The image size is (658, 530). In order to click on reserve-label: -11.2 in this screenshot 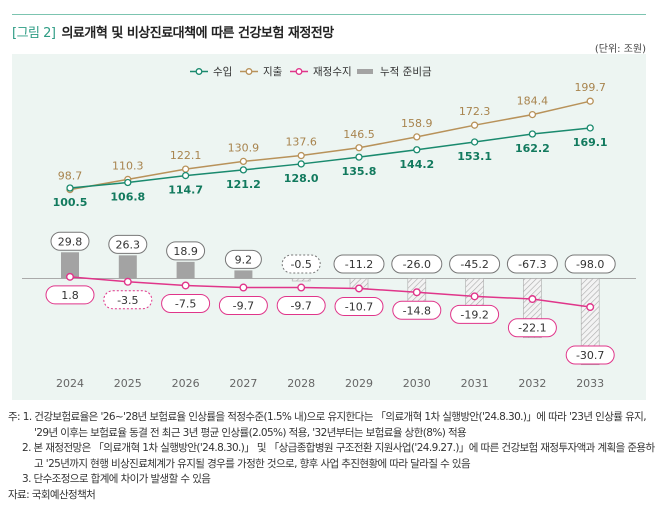, I will do `click(359, 264)`.